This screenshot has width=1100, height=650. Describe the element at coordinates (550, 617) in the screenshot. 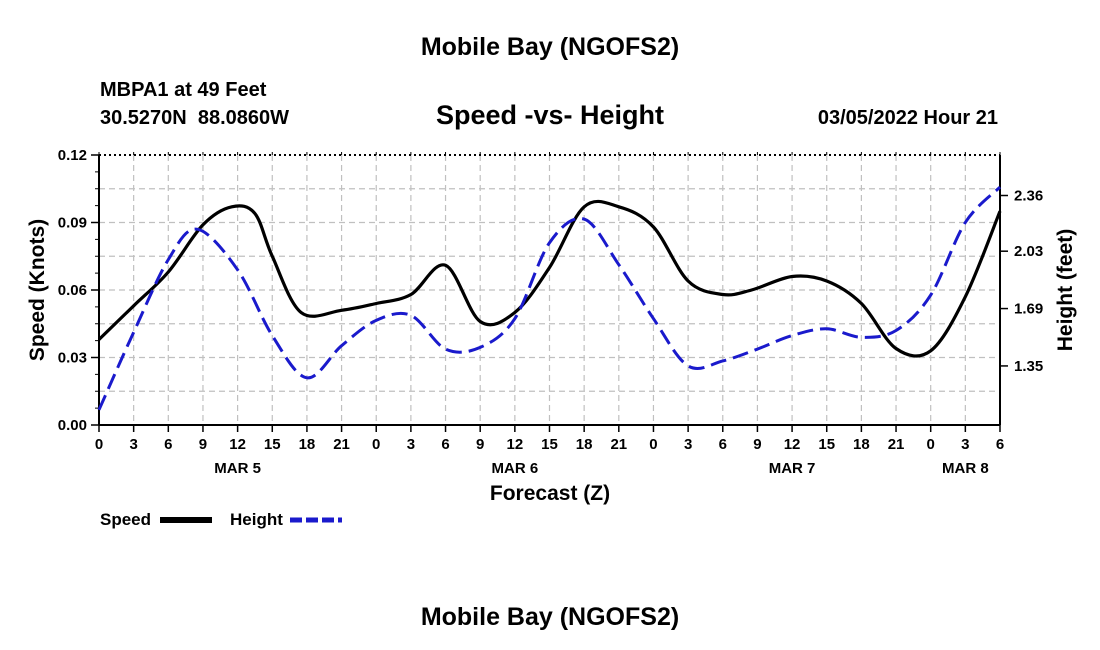

I see `footer-title: Mobile Bay (NGOFS2)` at that location.